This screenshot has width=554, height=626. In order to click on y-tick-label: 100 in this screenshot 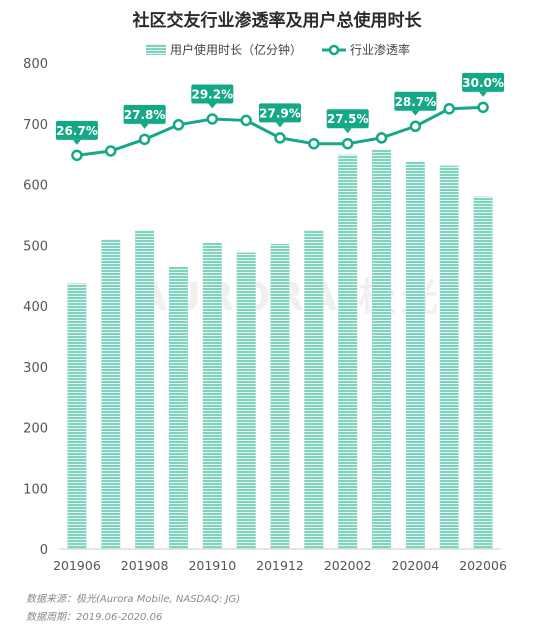, I will do `click(35, 489)`.